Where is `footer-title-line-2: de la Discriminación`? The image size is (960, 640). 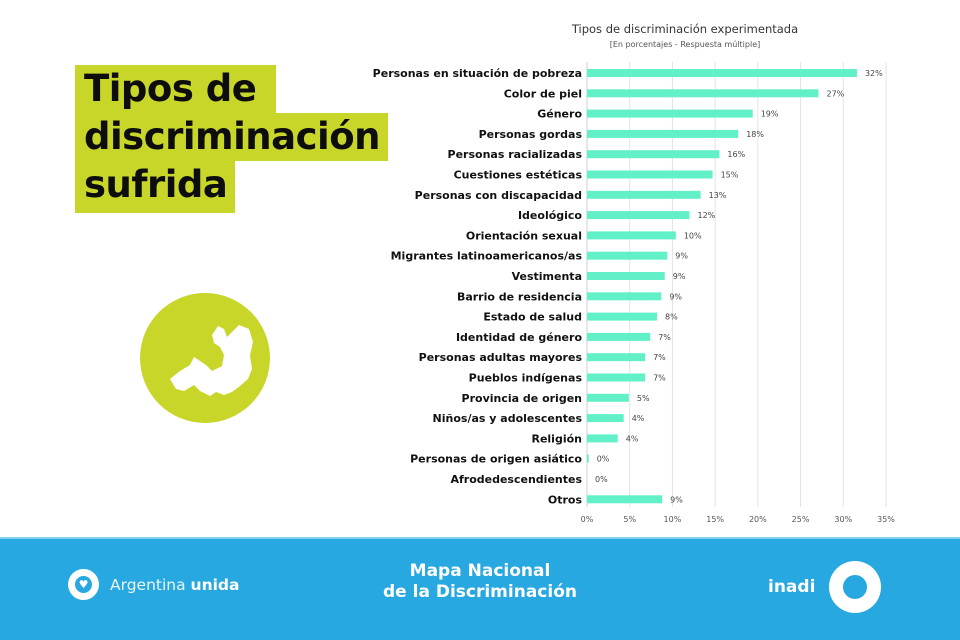 footer-title-line-2: de la Discriminación is located at coordinates (480, 592).